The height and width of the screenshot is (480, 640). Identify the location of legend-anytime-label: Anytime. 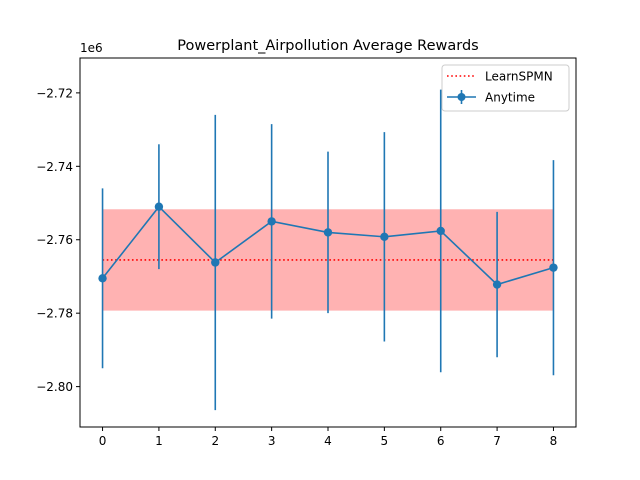
(510, 98).